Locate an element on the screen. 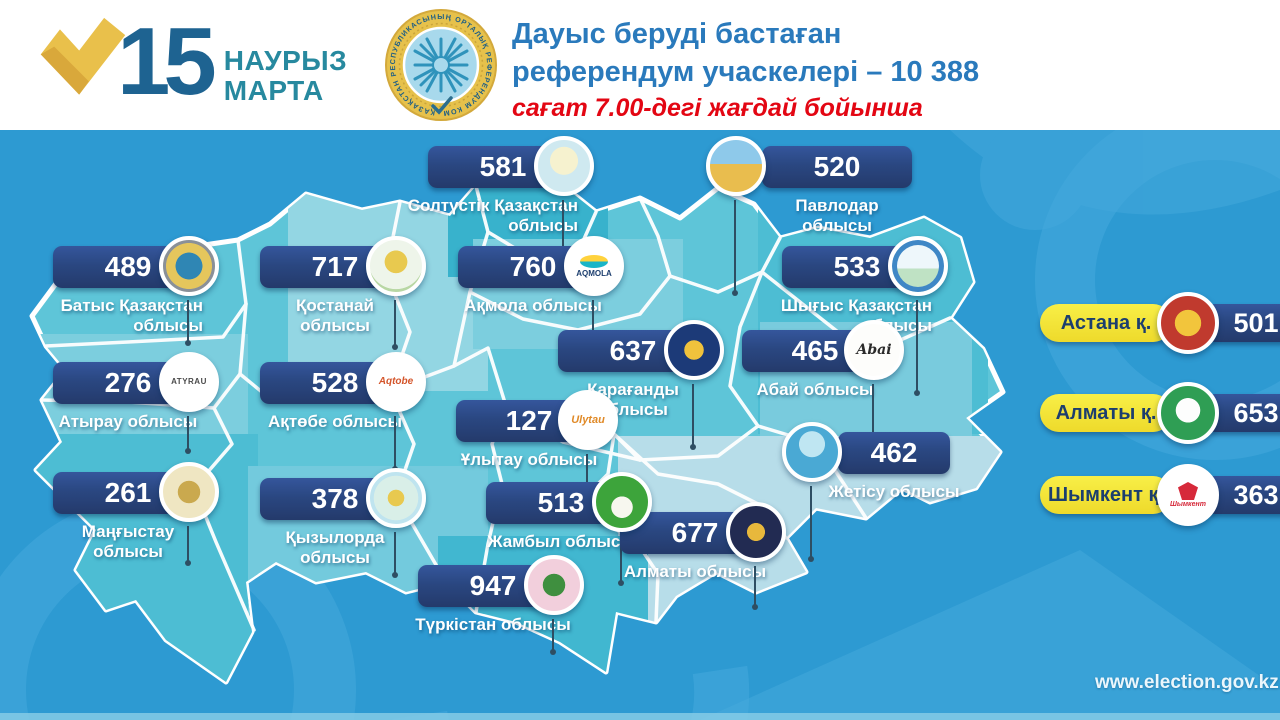 The width and height of the screenshot is (1280, 720). region-mangystau: 261 Маңғыстау облысы is located at coordinates (136, 514).